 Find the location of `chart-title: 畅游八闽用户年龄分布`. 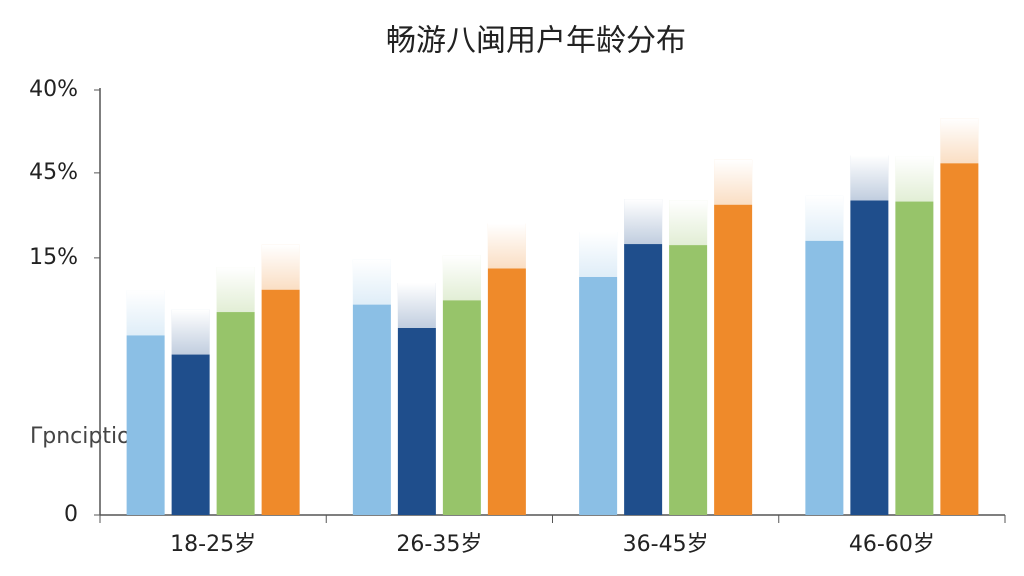

chart-title: 畅游八闽用户年龄分布 is located at coordinates (536, 41).